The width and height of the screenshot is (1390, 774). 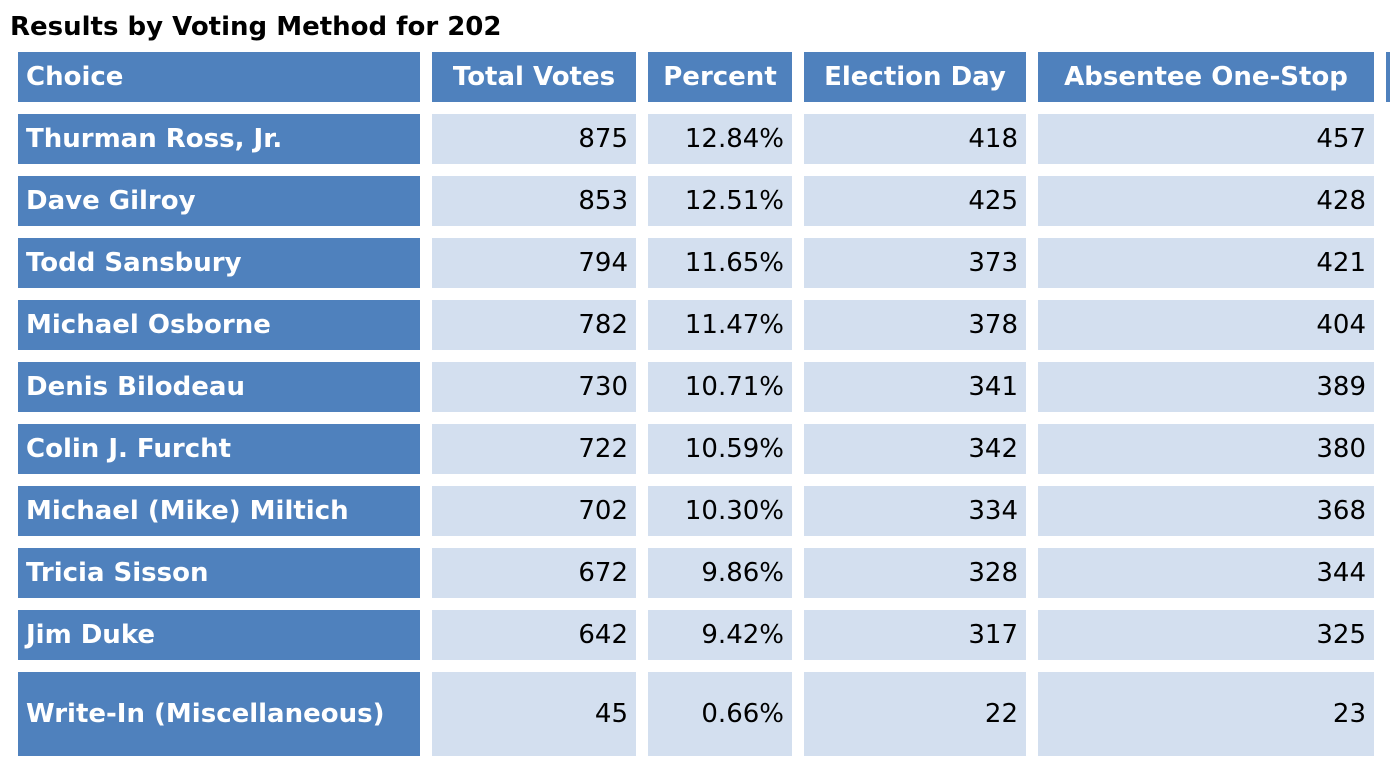 I want to click on absentee-one-stop-cell: 325, so click(x=1206, y=635).